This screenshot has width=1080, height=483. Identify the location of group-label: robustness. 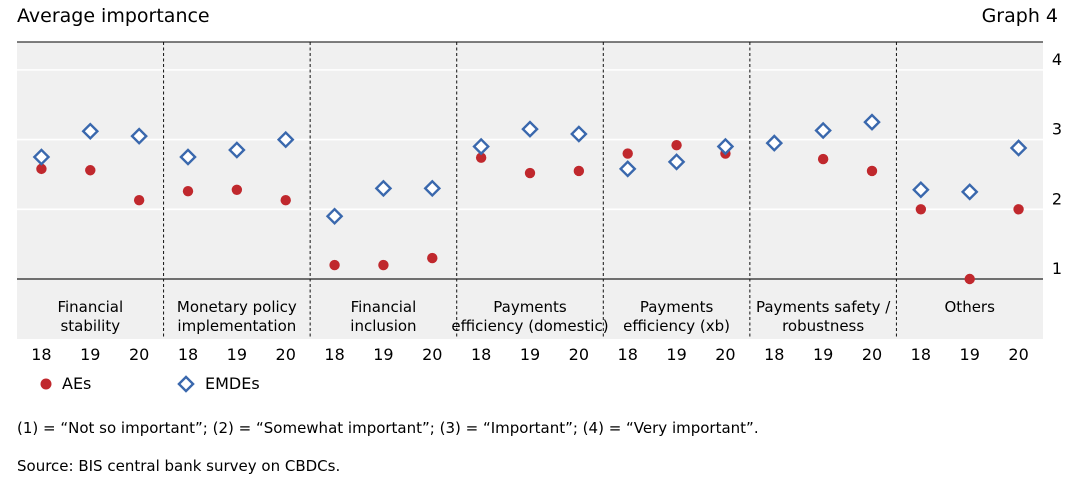
(823, 326).